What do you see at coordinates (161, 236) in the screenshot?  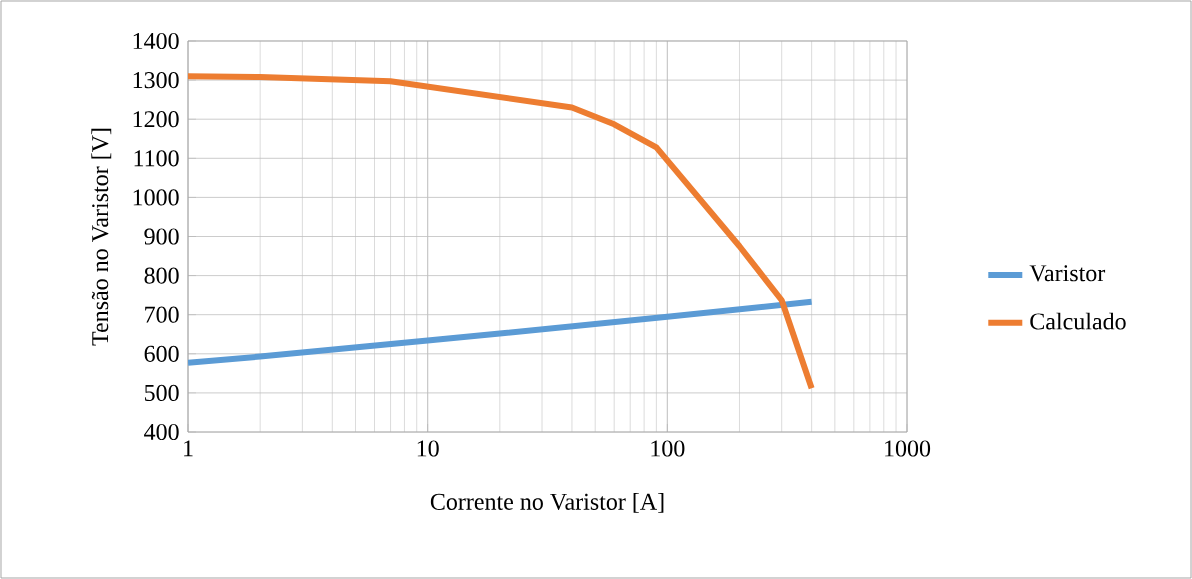 I see `y-tick-label: 900` at bounding box center [161, 236].